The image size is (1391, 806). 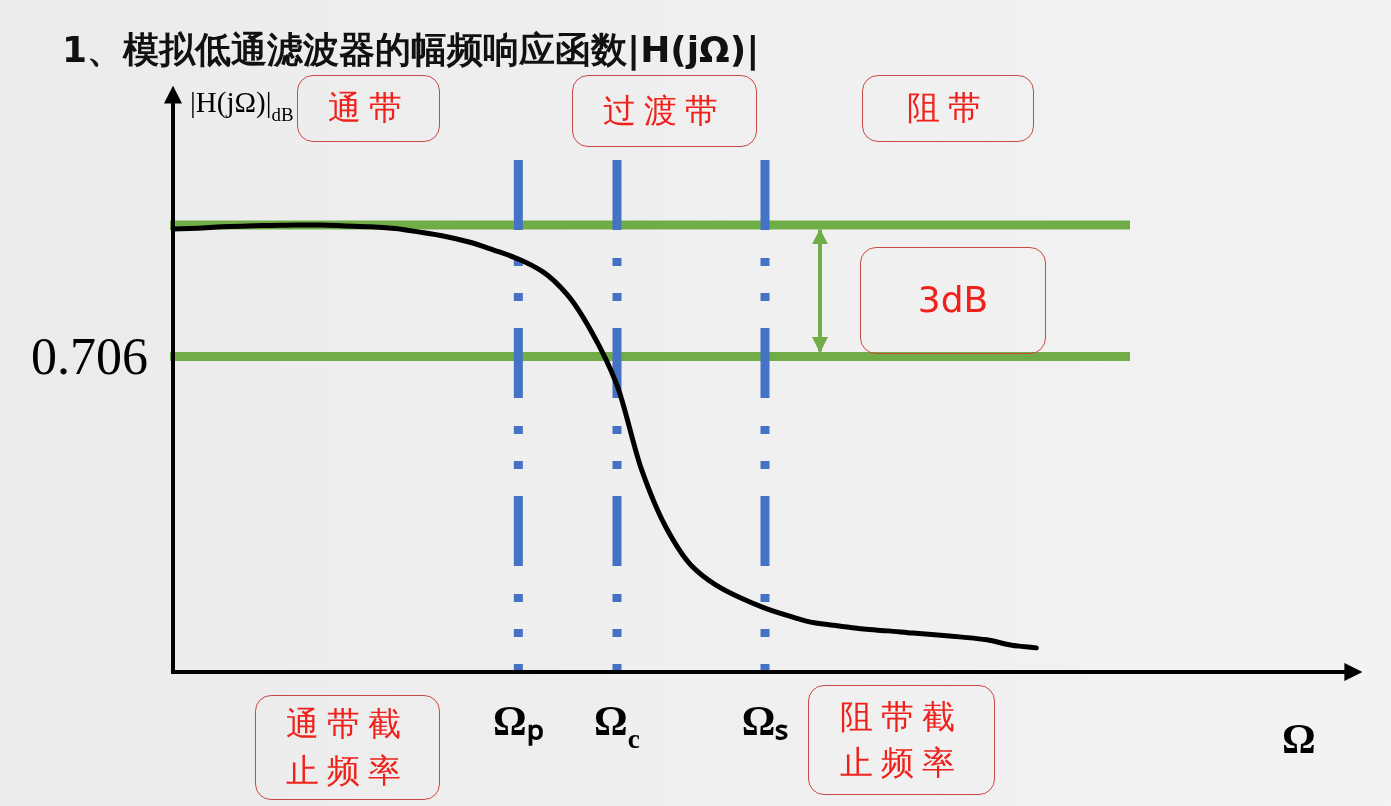 What do you see at coordinates (953, 300) in the screenshot?
I see `annotation: 3dB` at bounding box center [953, 300].